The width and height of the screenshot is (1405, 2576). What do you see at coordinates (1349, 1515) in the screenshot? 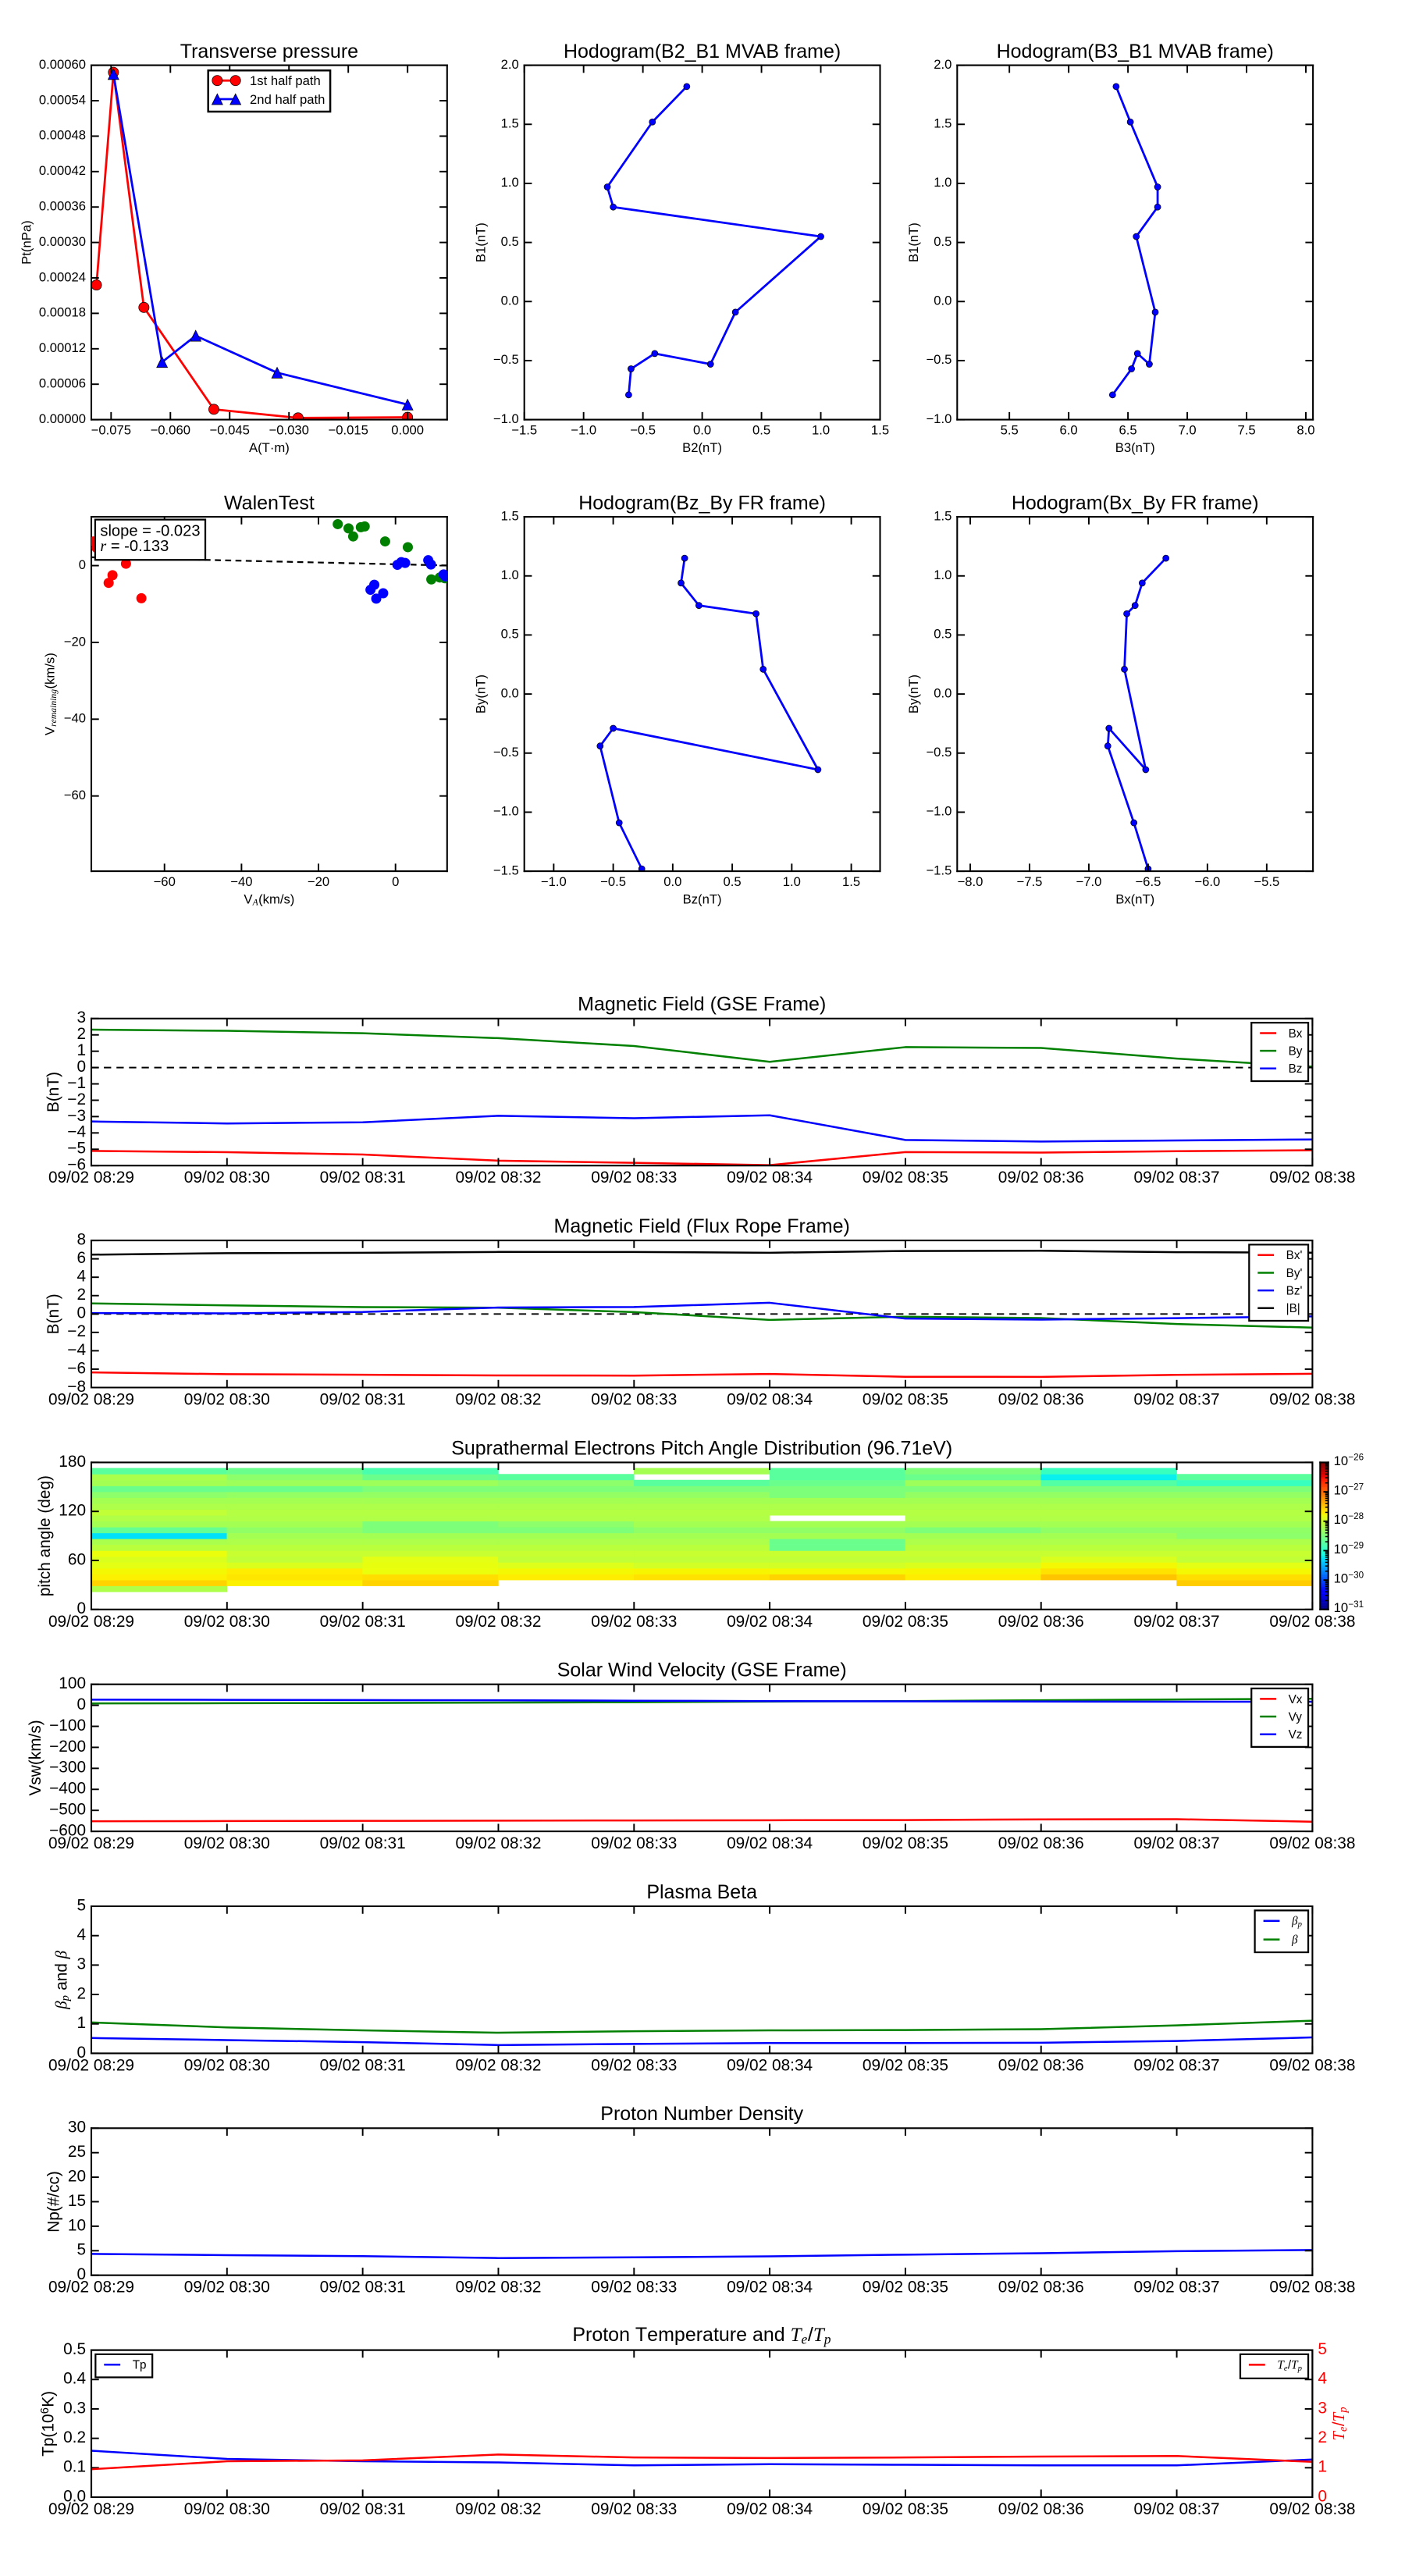
I see `svg-text:1 0 −: 1 0 − 2 8` at bounding box center [1349, 1515].